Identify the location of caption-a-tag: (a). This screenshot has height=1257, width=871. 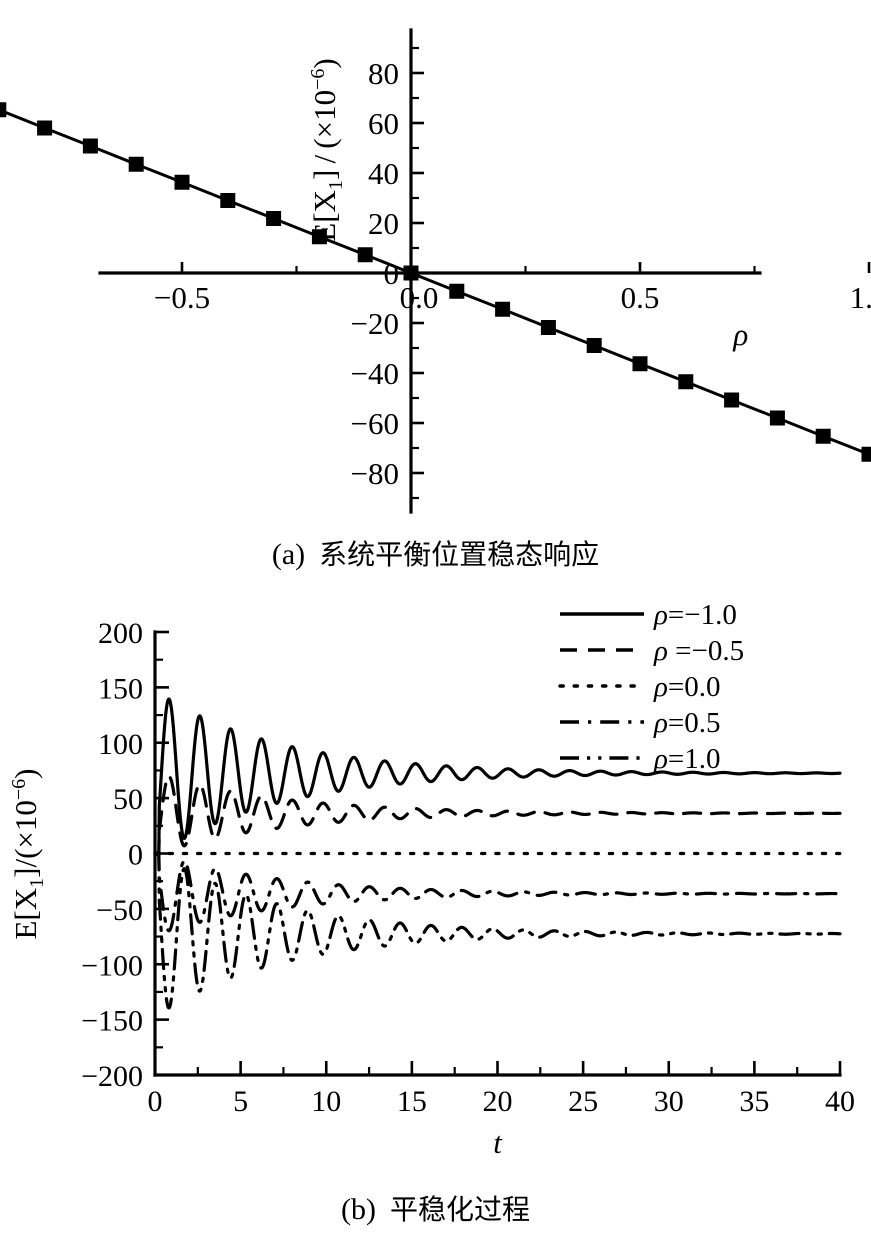
(288, 554).